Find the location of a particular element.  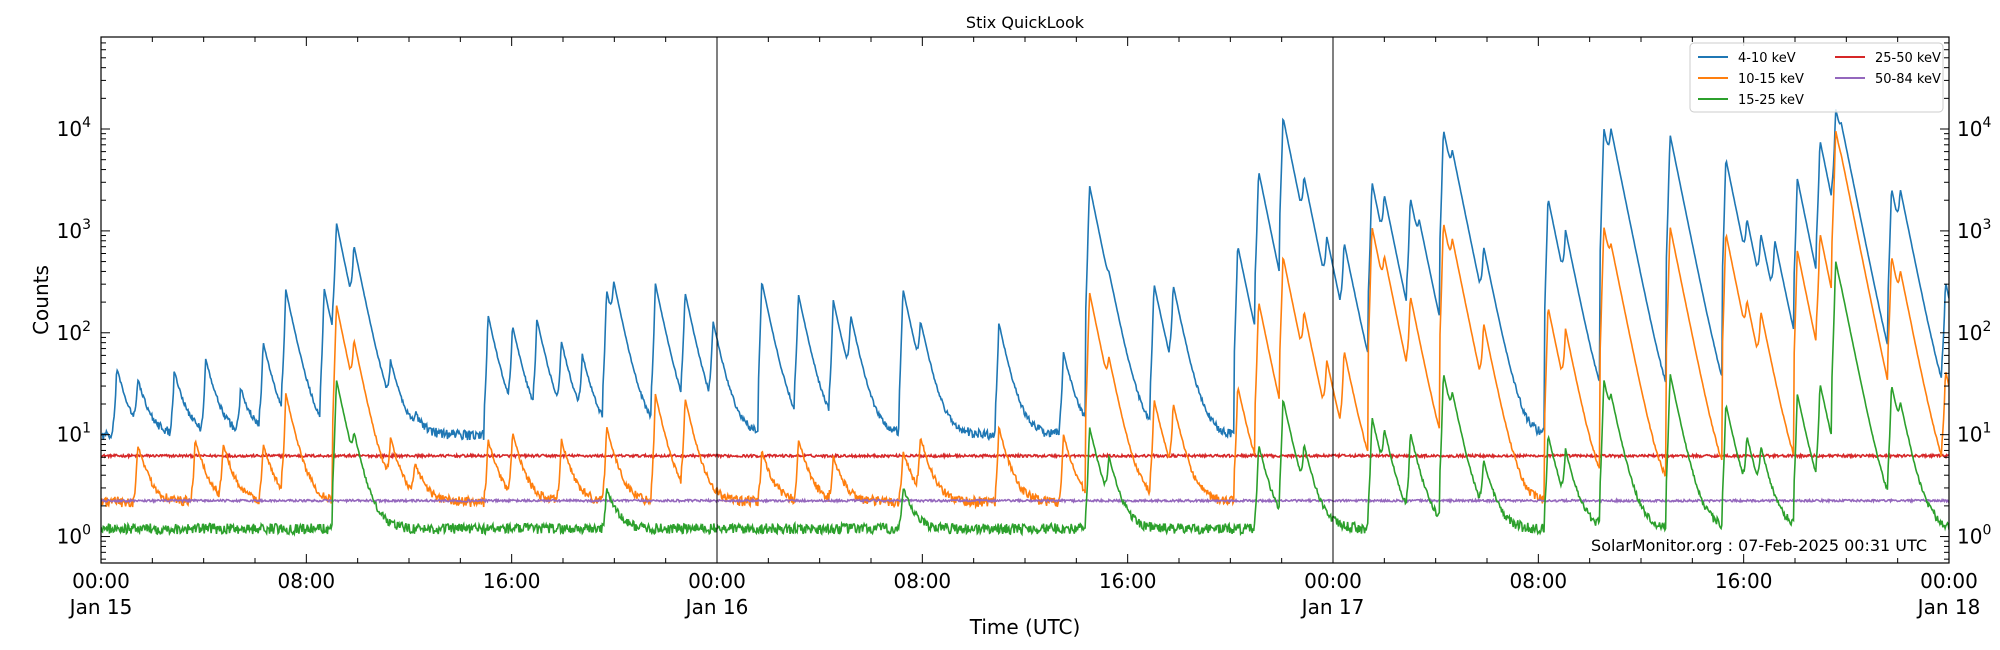

legend-entry-label: 4-10 keV is located at coordinates (1767, 58).